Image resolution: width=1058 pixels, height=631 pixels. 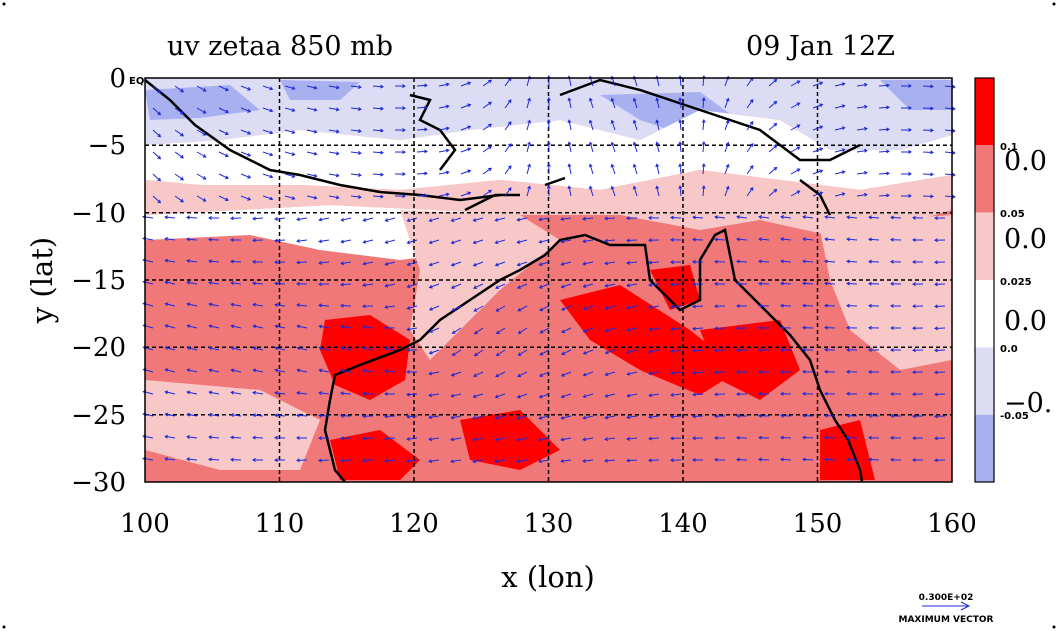 What do you see at coordinates (984, 381) in the screenshot?
I see `colorbar-swatch` at bounding box center [984, 381].